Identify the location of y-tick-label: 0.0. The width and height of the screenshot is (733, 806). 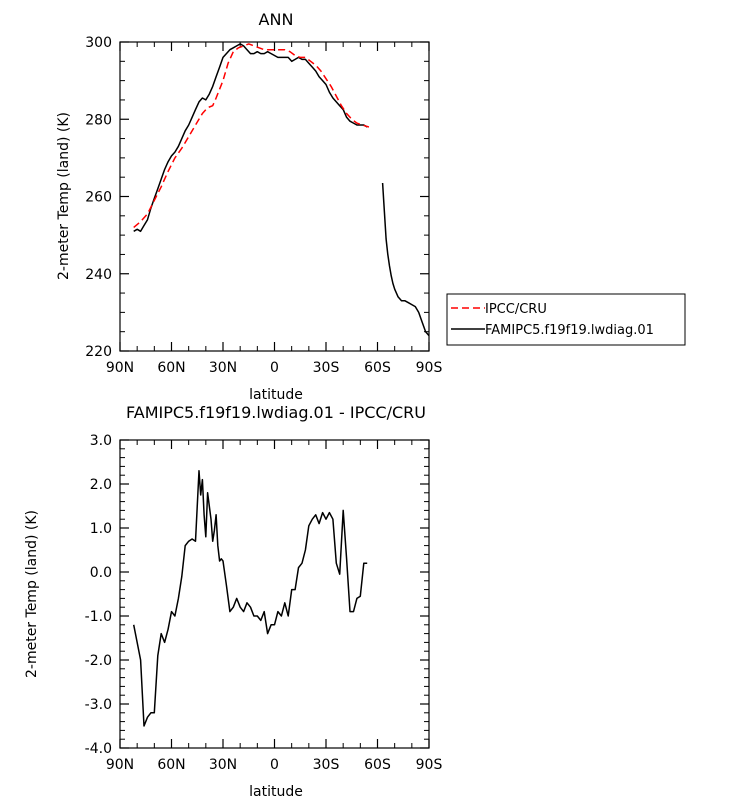
(101, 573).